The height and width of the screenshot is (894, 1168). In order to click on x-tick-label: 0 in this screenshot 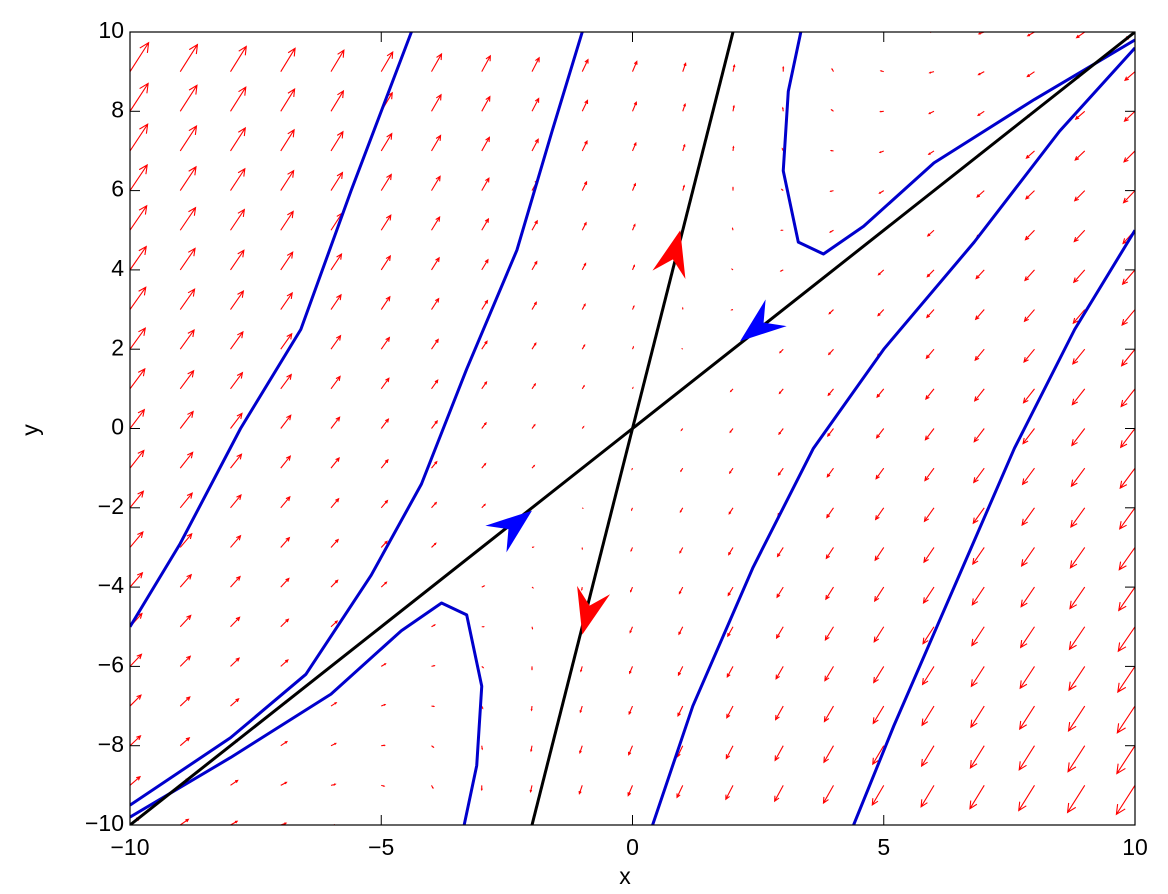, I will do `click(632, 847)`.